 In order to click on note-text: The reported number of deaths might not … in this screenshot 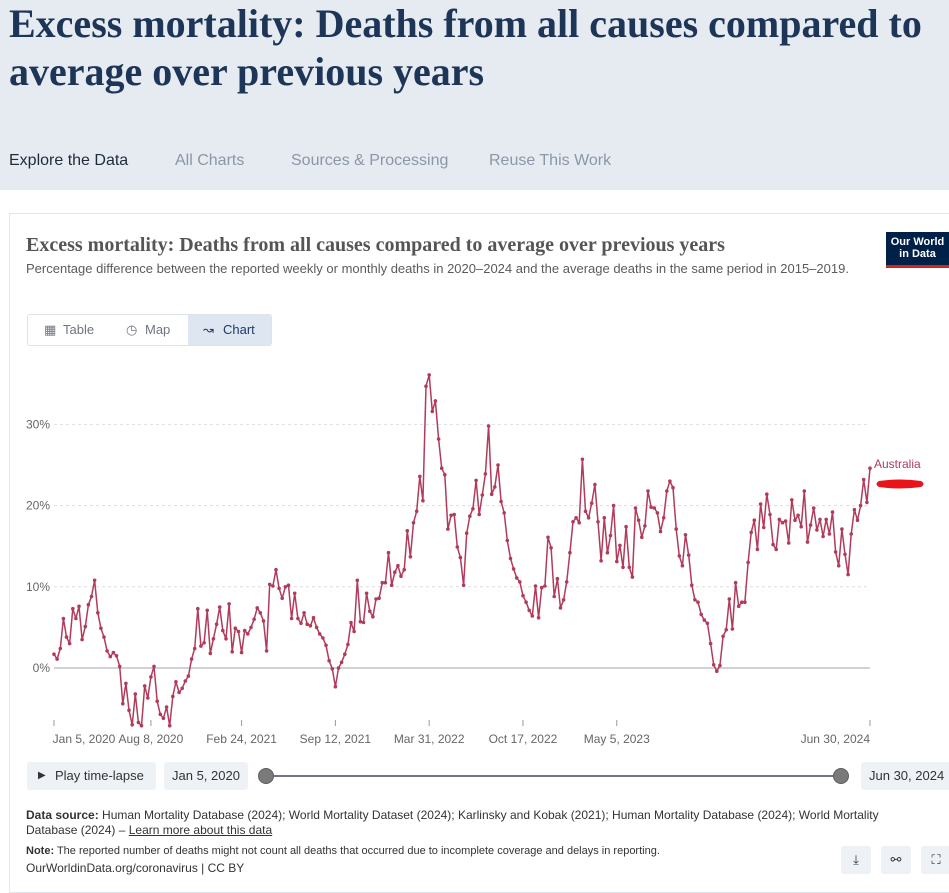, I will do `click(357, 851)`.